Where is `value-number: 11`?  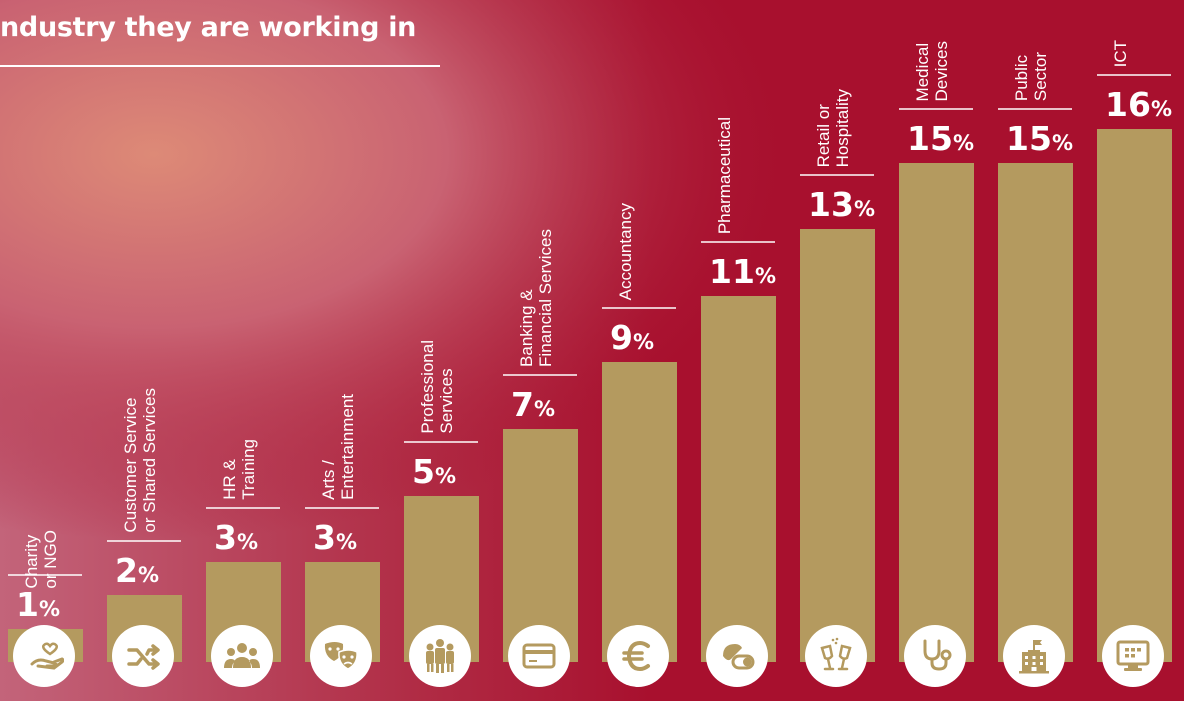 value-number: 11 is located at coordinates (732, 271).